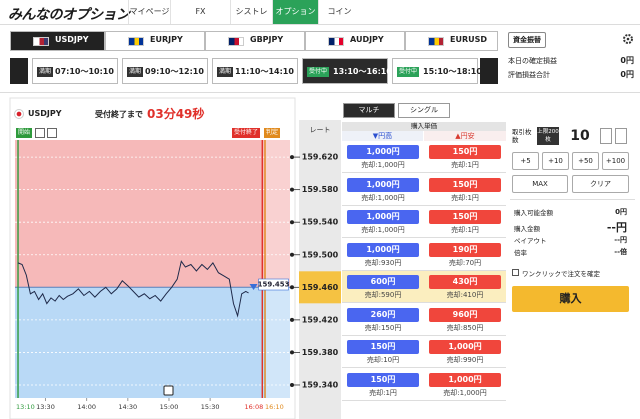 The width and height of the screenshot is (640, 419). I want to click on quantity-plus, so click(621, 136).